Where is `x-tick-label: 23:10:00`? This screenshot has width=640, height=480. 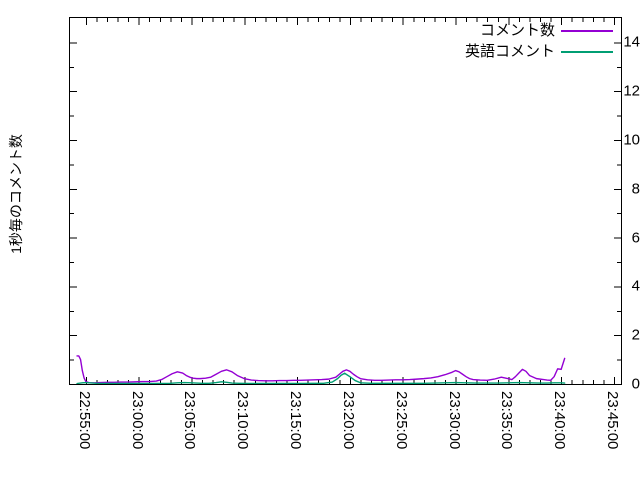 x-tick-label: 23:10:00 is located at coordinates (243, 420).